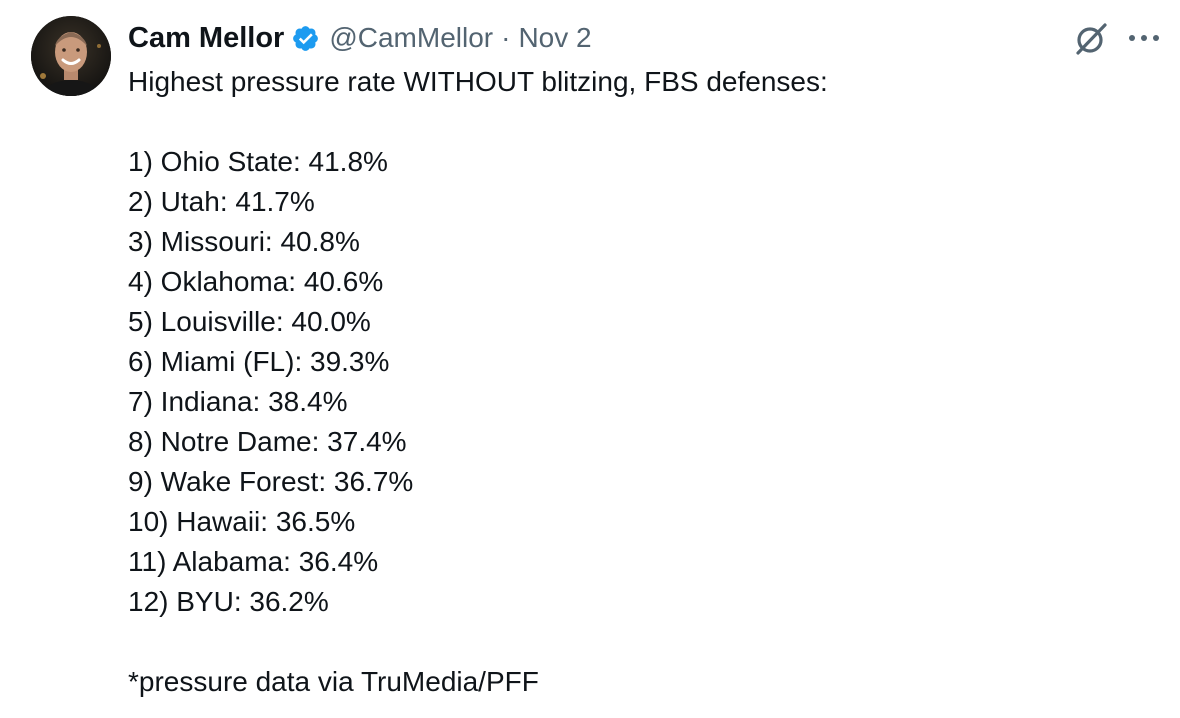 This screenshot has height=718, width=1180. What do you see at coordinates (1144, 38) in the screenshot?
I see `more-options-icon` at bounding box center [1144, 38].